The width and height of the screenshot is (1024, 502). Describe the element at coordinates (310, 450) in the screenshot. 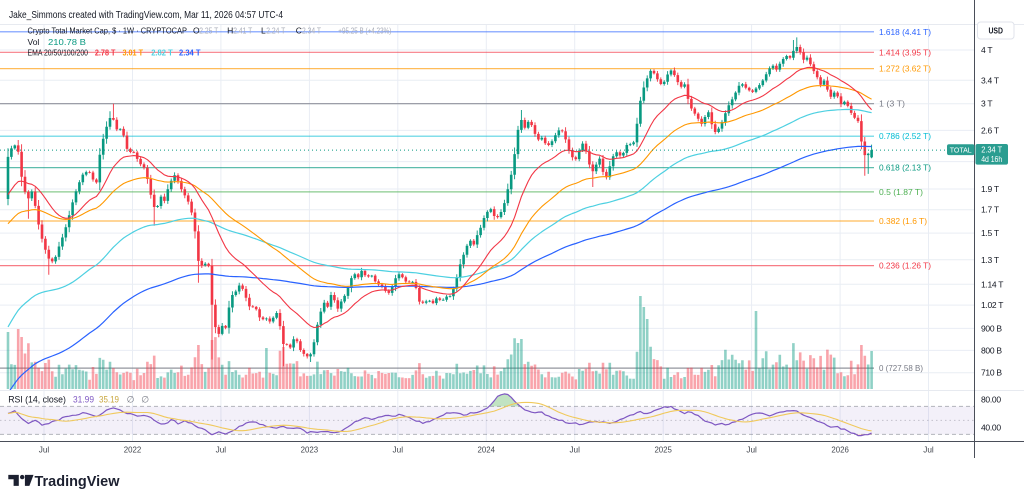

I see `svg-text: 2023` at that location.